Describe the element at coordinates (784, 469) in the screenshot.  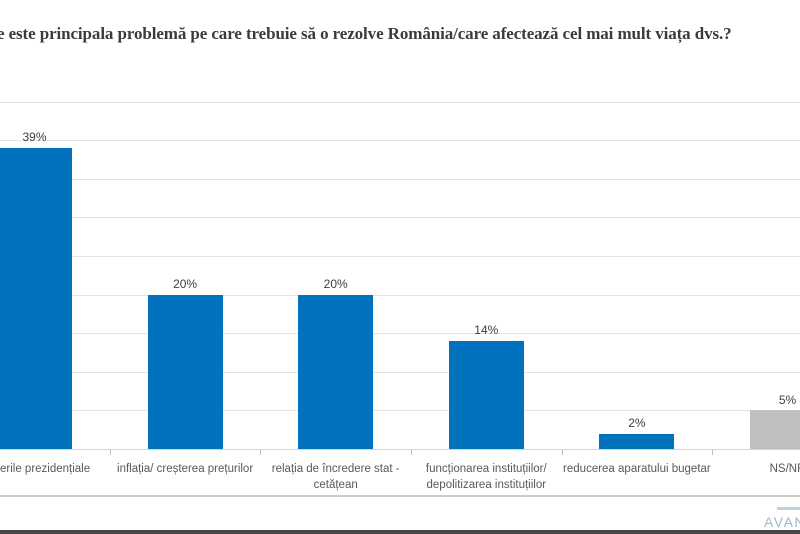
I see `category-label: NS/NR` at that location.